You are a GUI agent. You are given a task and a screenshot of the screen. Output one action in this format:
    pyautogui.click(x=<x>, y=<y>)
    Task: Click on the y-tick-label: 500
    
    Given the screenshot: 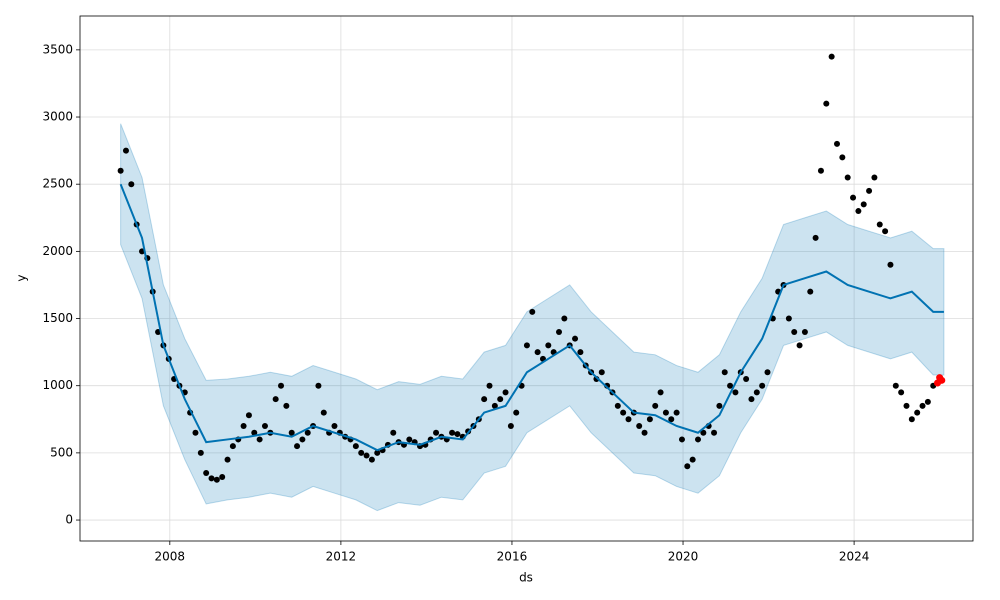 What is the action you would take?
    pyautogui.click(x=61, y=452)
    